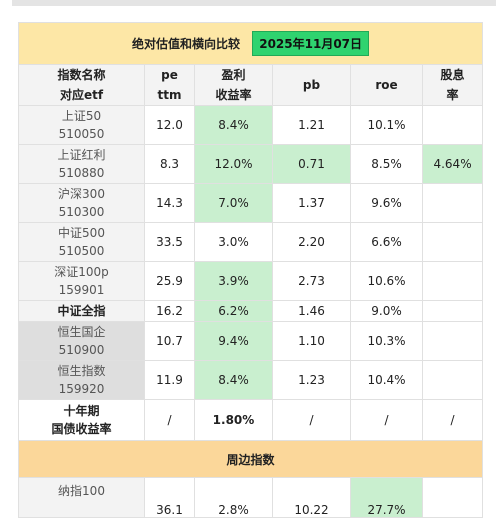 This screenshot has width=496, height=518. I want to click on date-badge: 2025年11月07日, so click(311, 43).